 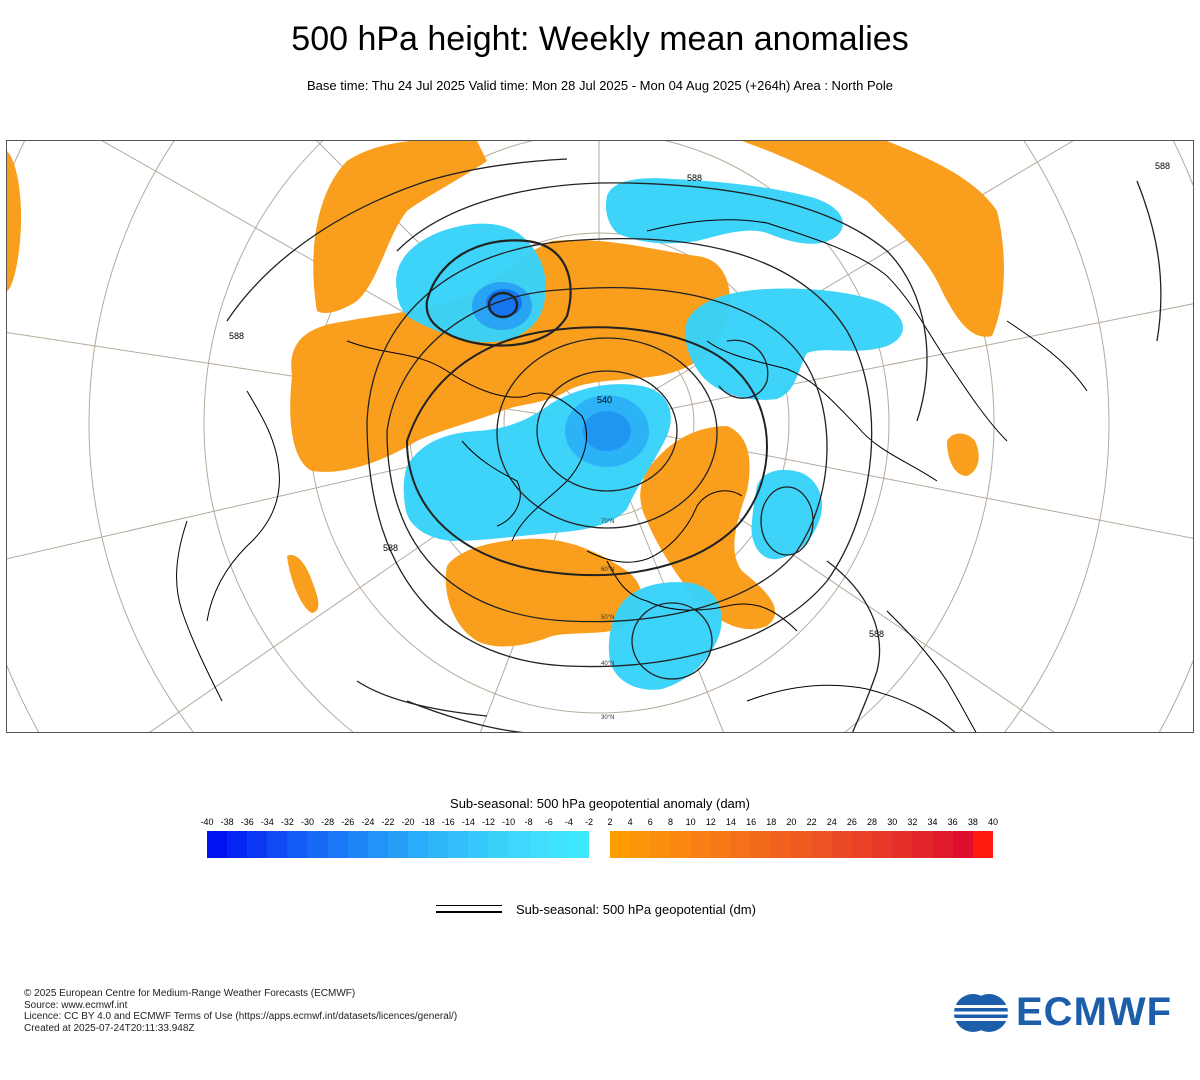 What do you see at coordinates (610, 822) in the screenshot?
I see `colorbar-tick-label: 2` at bounding box center [610, 822].